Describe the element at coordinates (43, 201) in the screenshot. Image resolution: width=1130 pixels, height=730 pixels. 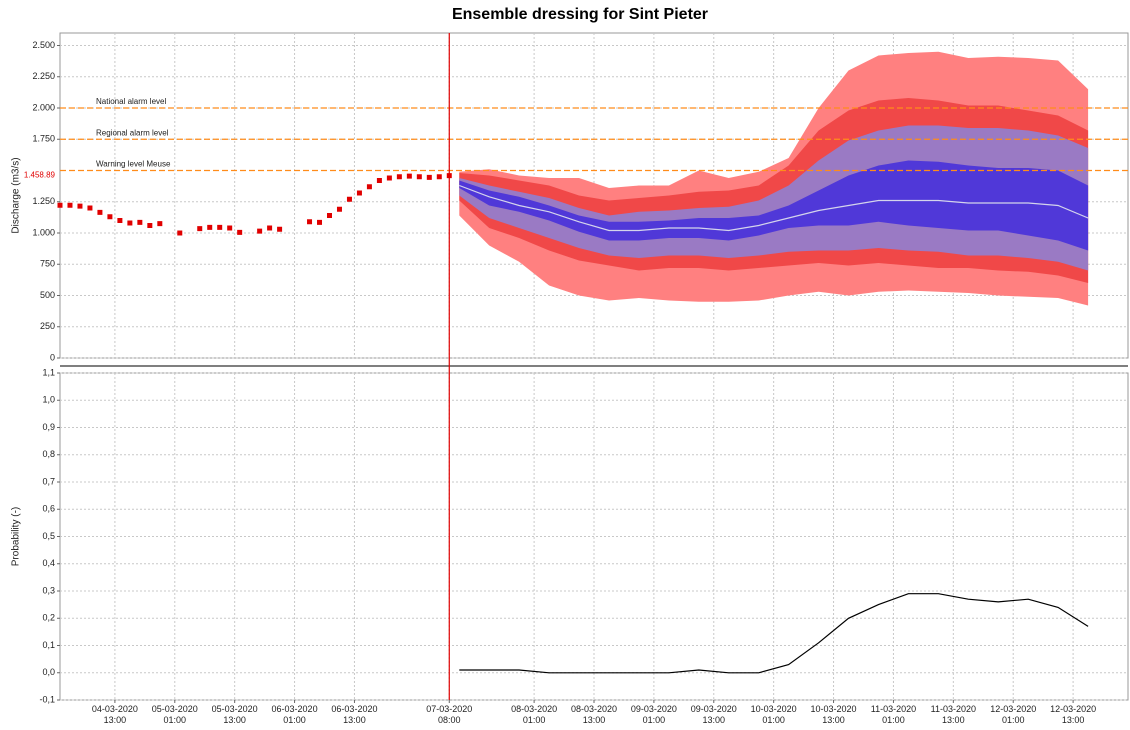
I see `y-tick-label: 1.250` at that location.